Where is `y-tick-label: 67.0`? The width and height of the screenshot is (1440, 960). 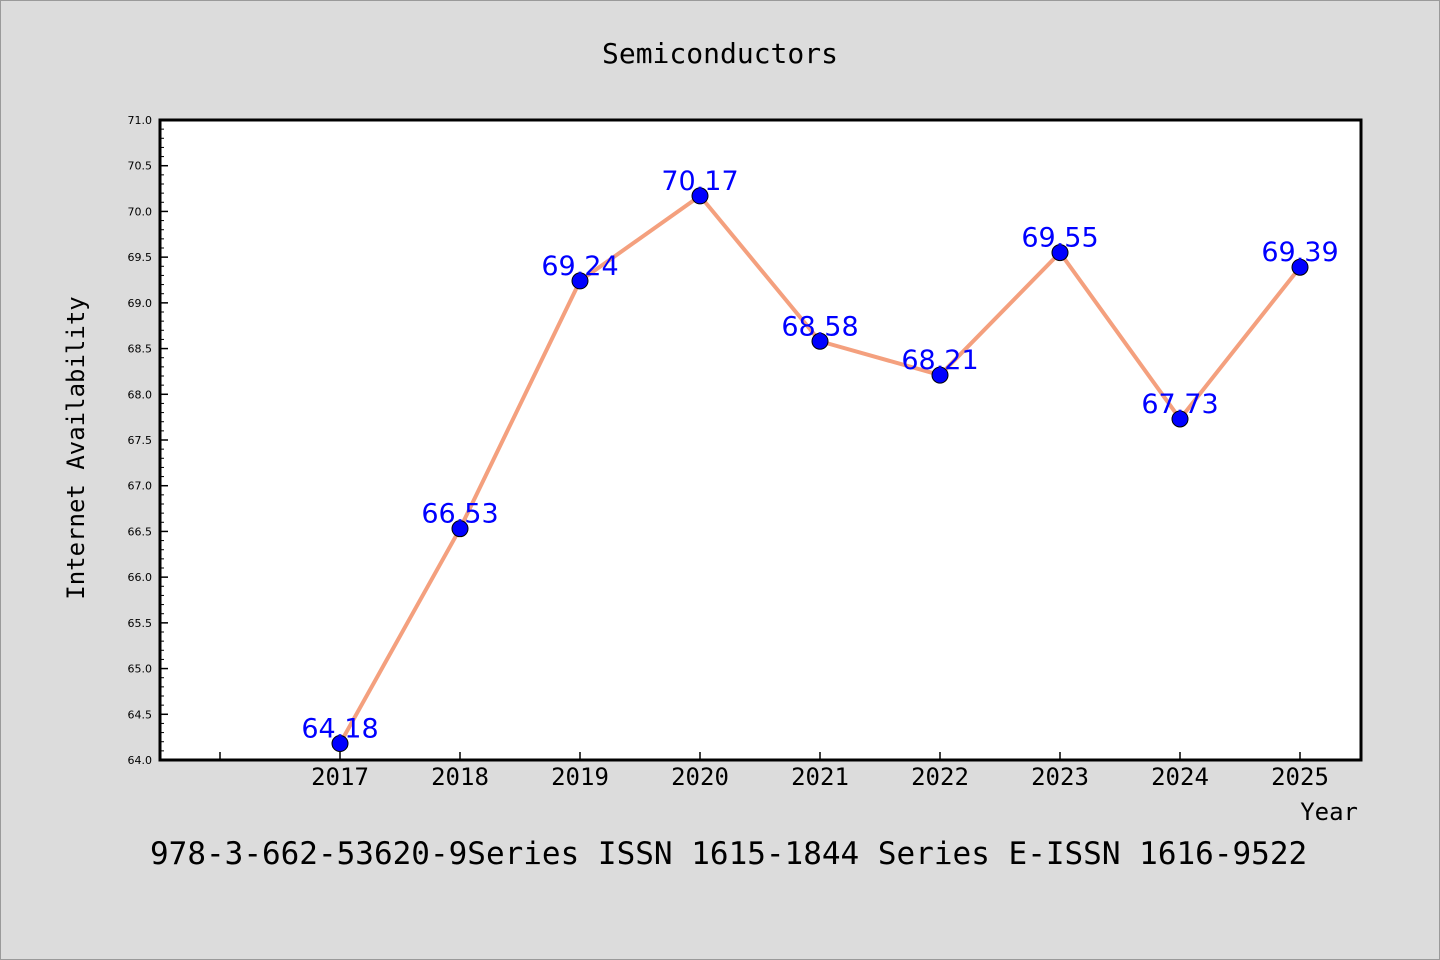
y-tick-label: 67.0 is located at coordinates (140, 486).